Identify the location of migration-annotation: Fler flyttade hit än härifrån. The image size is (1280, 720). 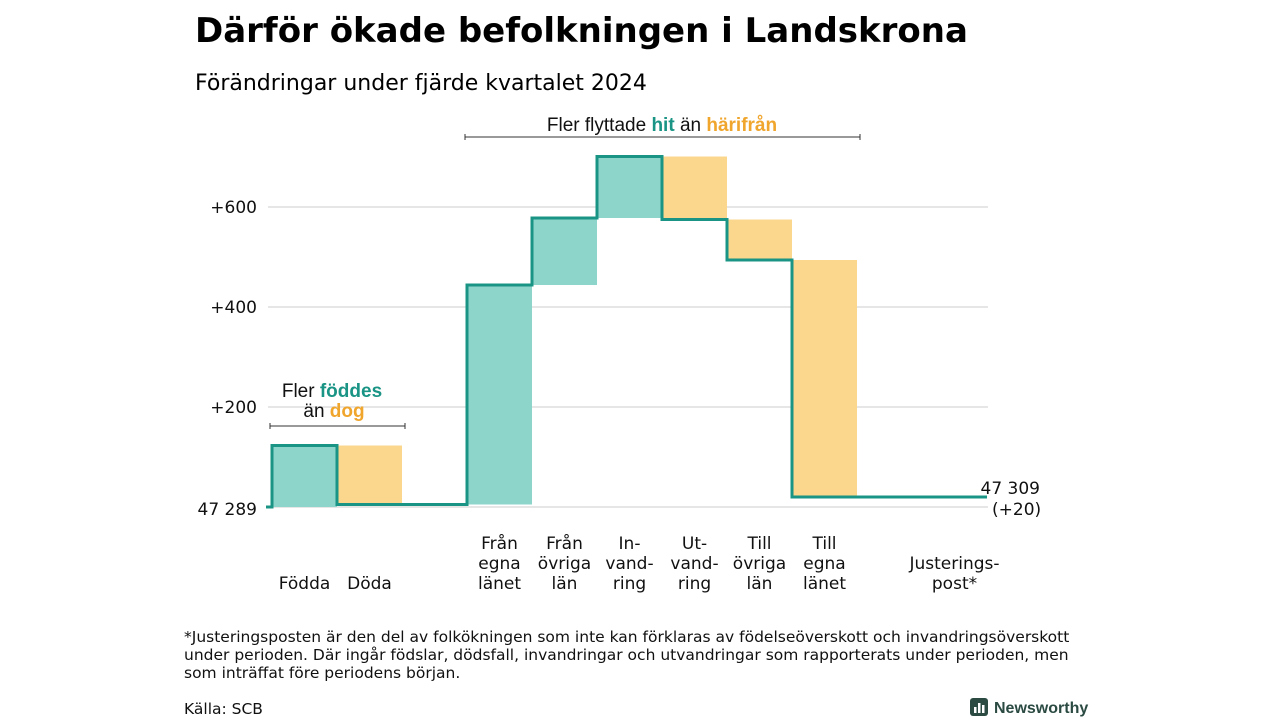
(662, 127).